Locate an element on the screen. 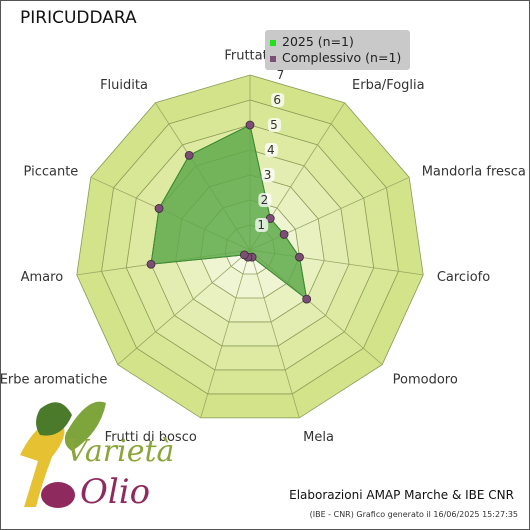  legend-swatch-2025 is located at coordinates (273, 42).